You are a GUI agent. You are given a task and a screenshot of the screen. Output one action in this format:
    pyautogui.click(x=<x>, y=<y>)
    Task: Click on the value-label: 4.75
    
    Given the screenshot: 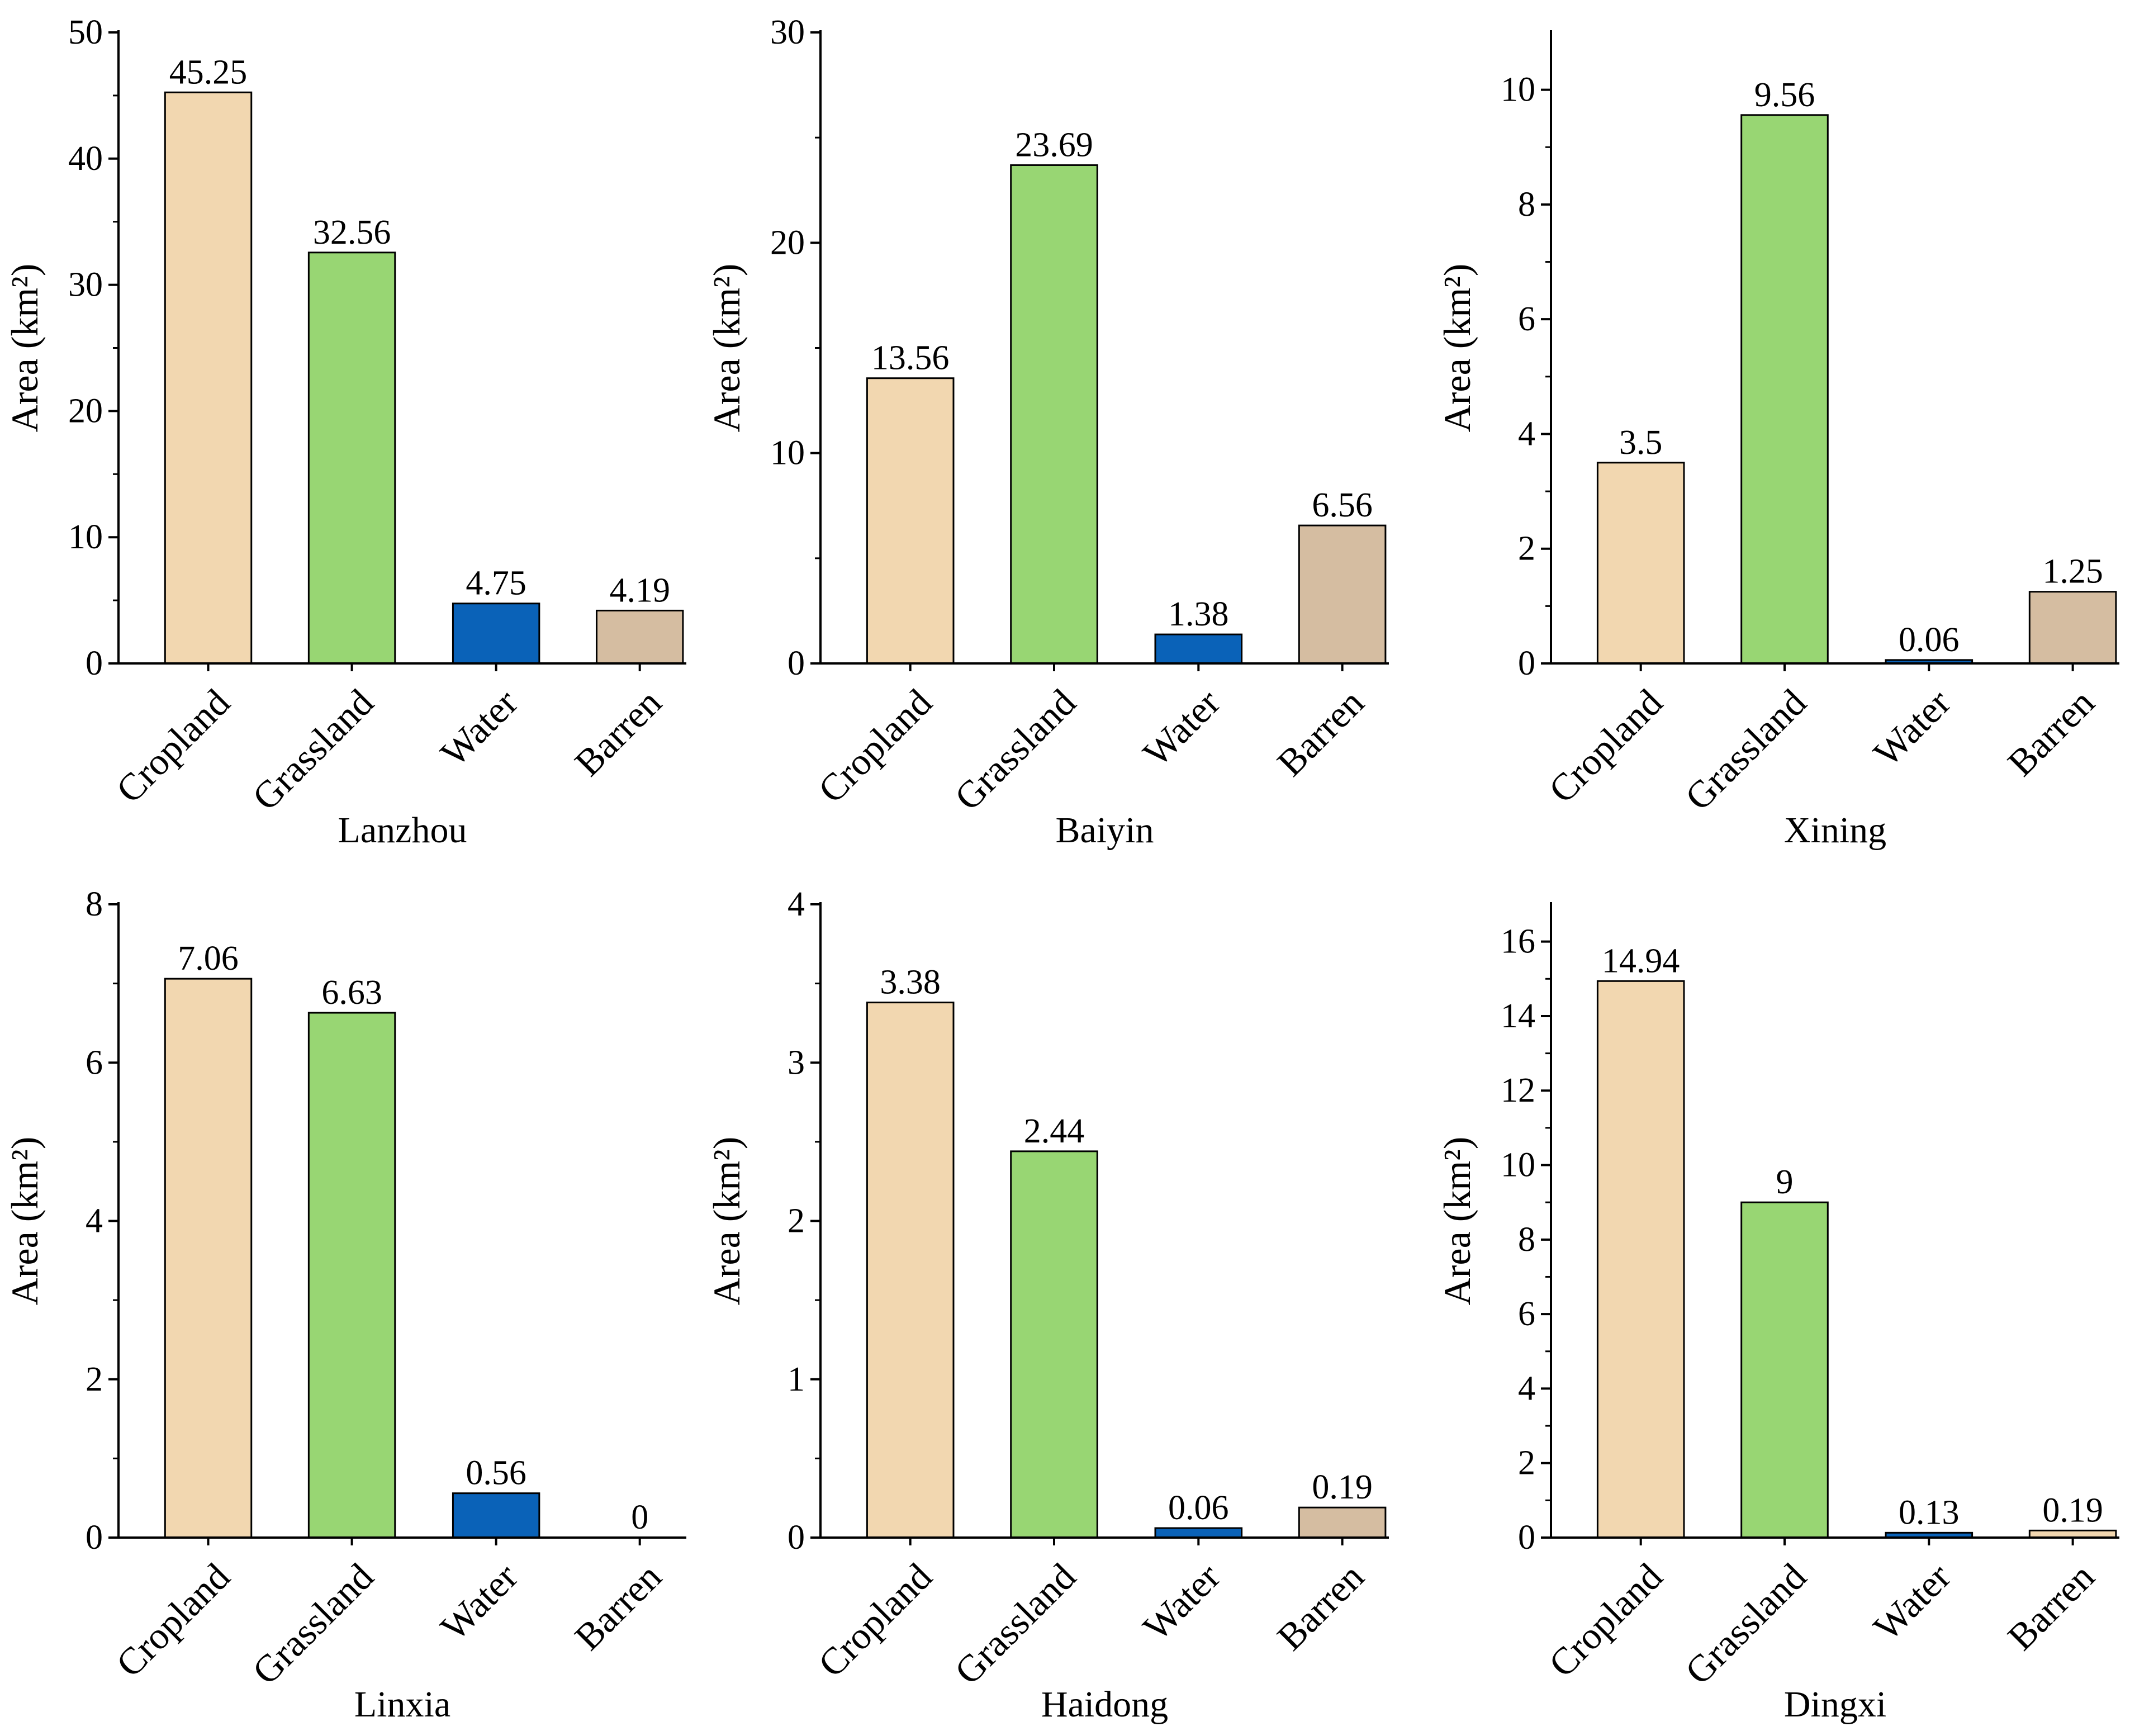 What is the action you would take?
    pyautogui.click(x=496, y=584)
    